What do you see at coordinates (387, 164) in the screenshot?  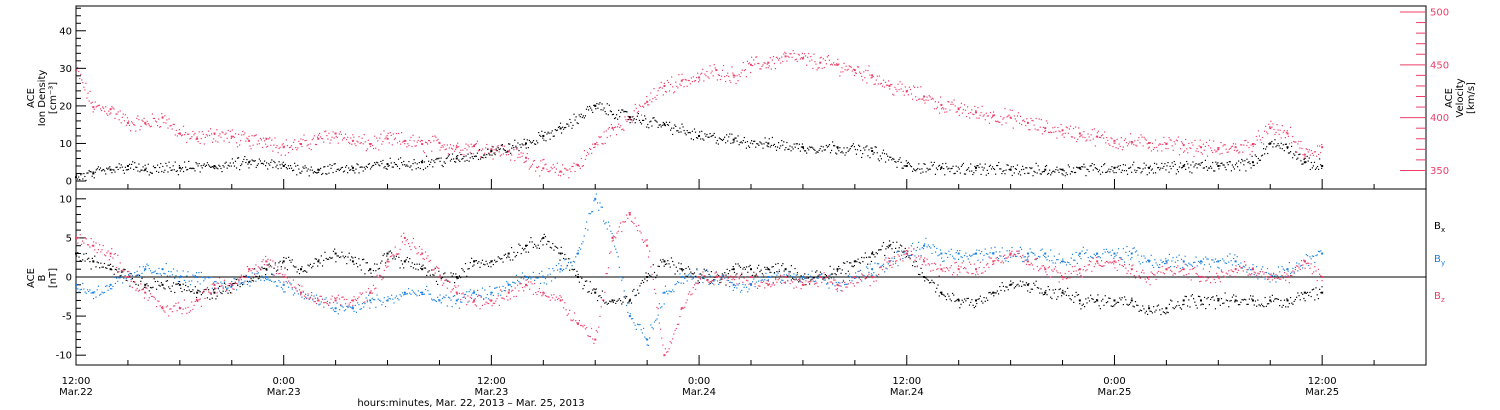 I see `density-point` at bounding box center [387, 164].